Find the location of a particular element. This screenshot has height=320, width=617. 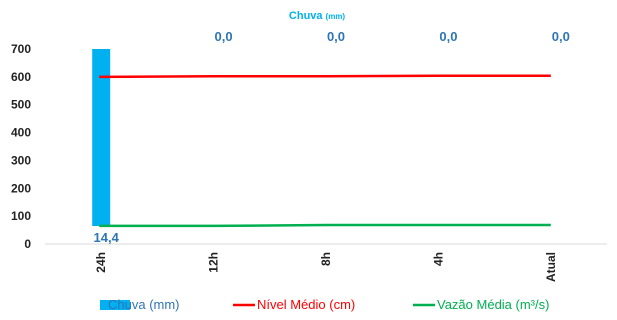

chart-title-main: Chuva is located at coordinates (306, 16).